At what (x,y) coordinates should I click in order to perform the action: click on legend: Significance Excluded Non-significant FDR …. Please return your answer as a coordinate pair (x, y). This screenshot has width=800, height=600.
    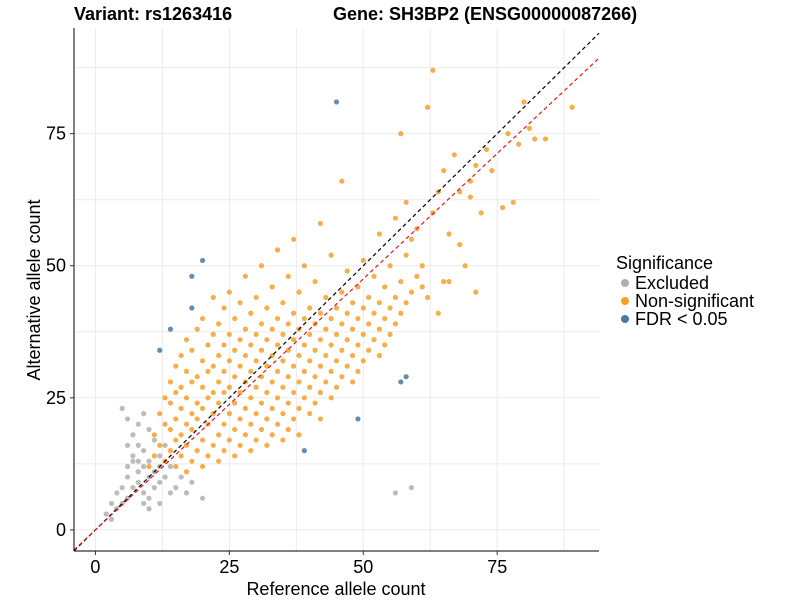
    Looking at the image, I should click on (685, 291).